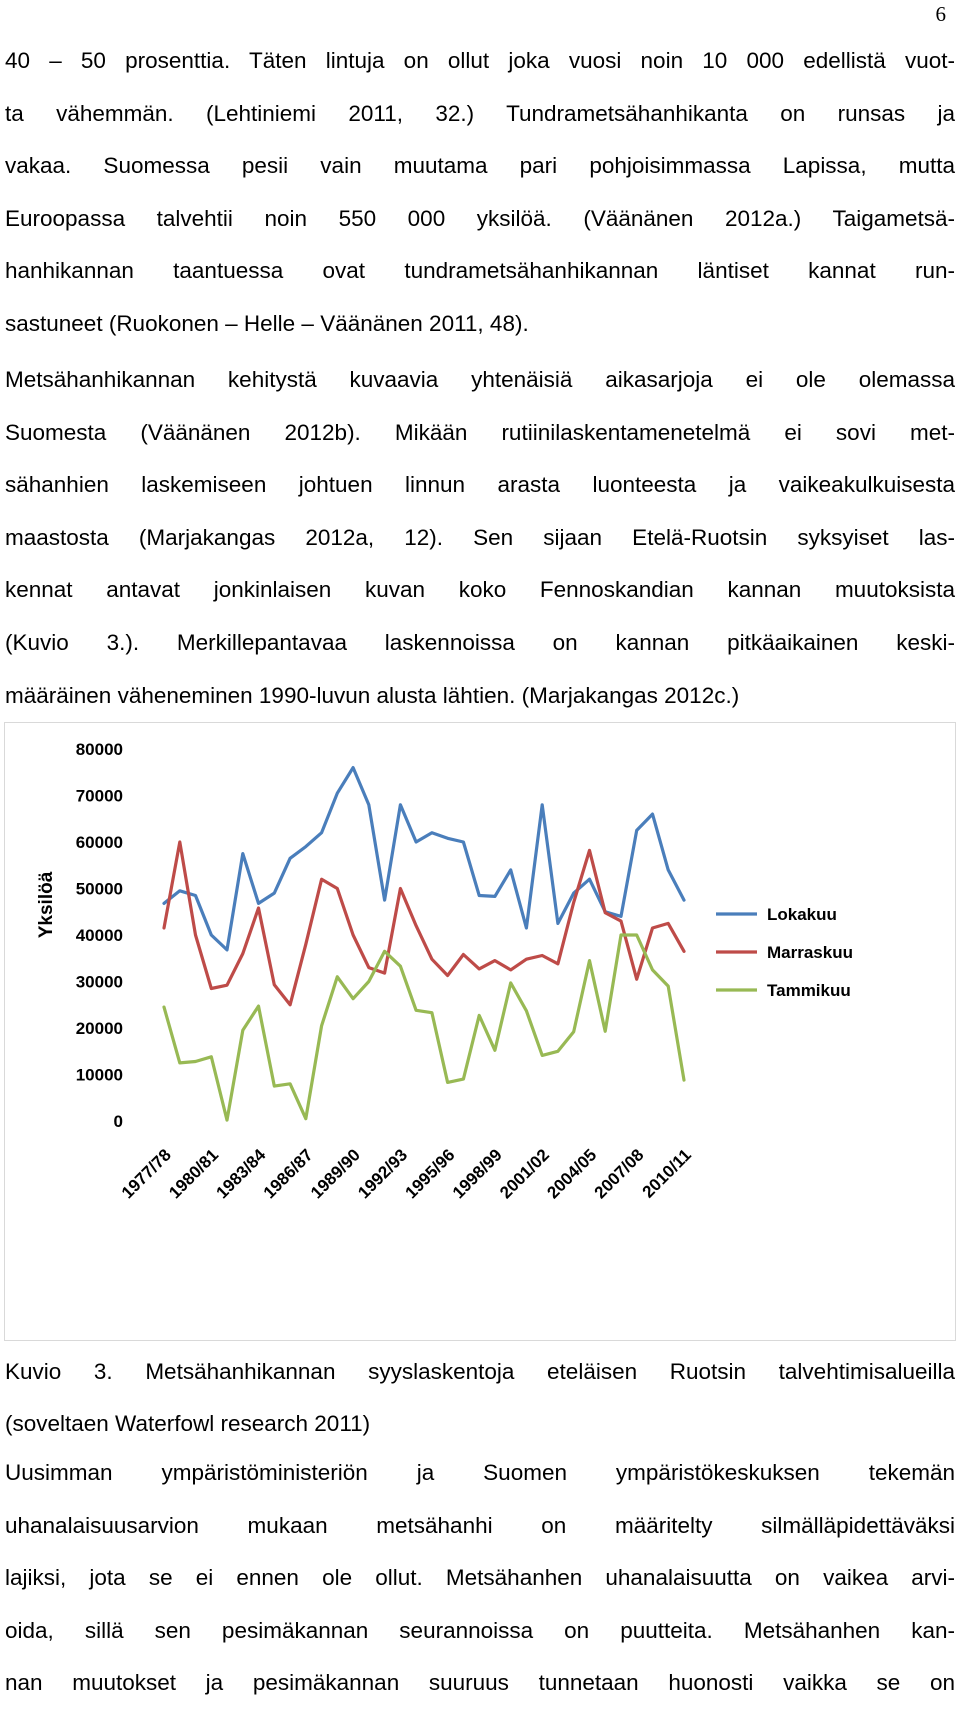 Image resolution: width=960 pixels, height=1710 pixels. I want to click on y-axis-title: Yksilöä, so click(46, 904).